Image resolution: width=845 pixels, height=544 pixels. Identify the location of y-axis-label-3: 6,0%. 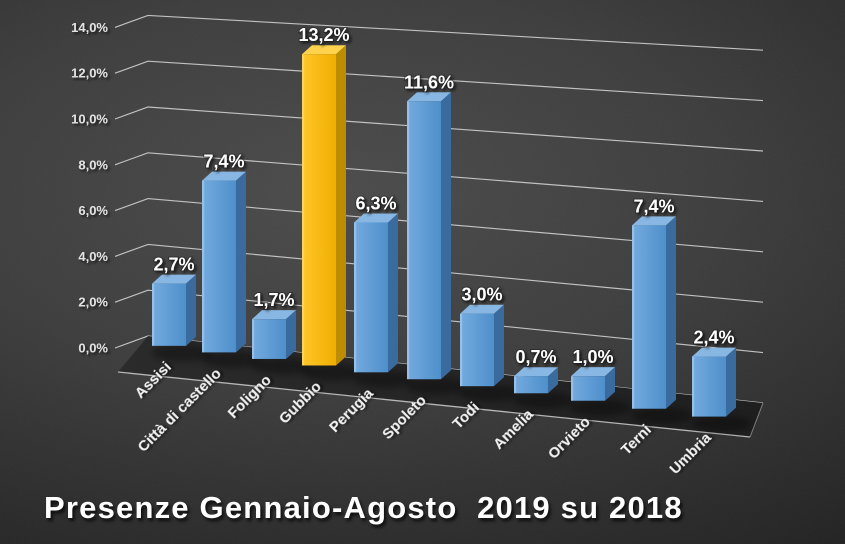
(93, 210).